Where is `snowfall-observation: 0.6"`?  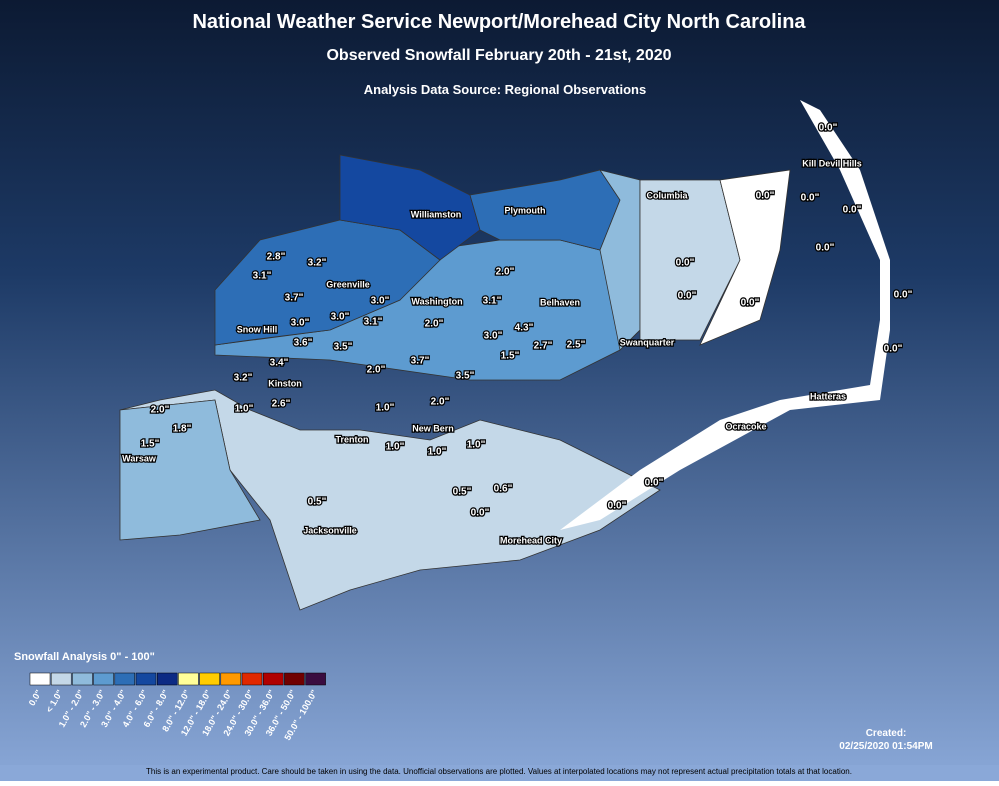 snowfall-observation: 0.6" is located at coordinates (503, 489).